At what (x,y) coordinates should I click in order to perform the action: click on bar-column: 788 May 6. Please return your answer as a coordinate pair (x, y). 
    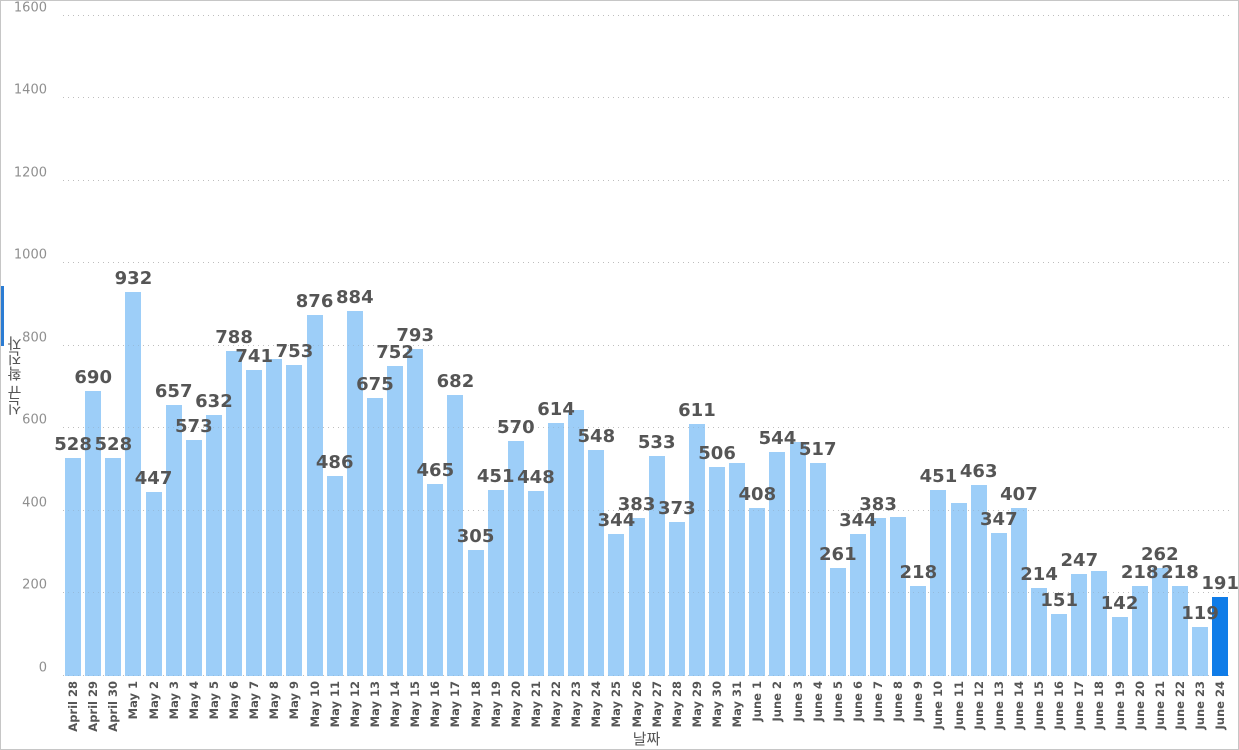
    Looking at the image, I should click on (234, 367).